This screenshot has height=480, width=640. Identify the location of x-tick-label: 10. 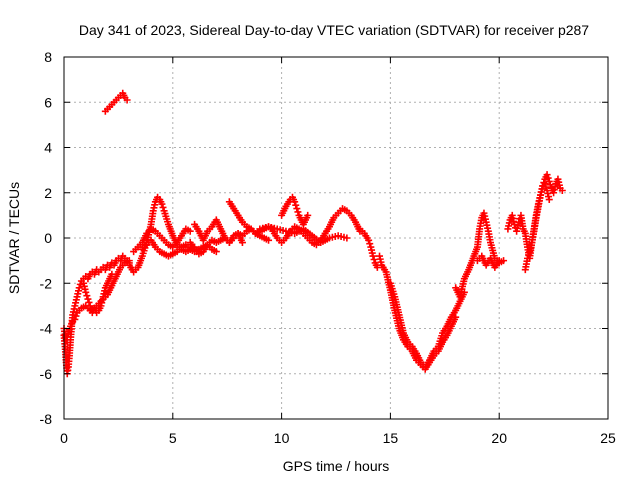
(282, 438).